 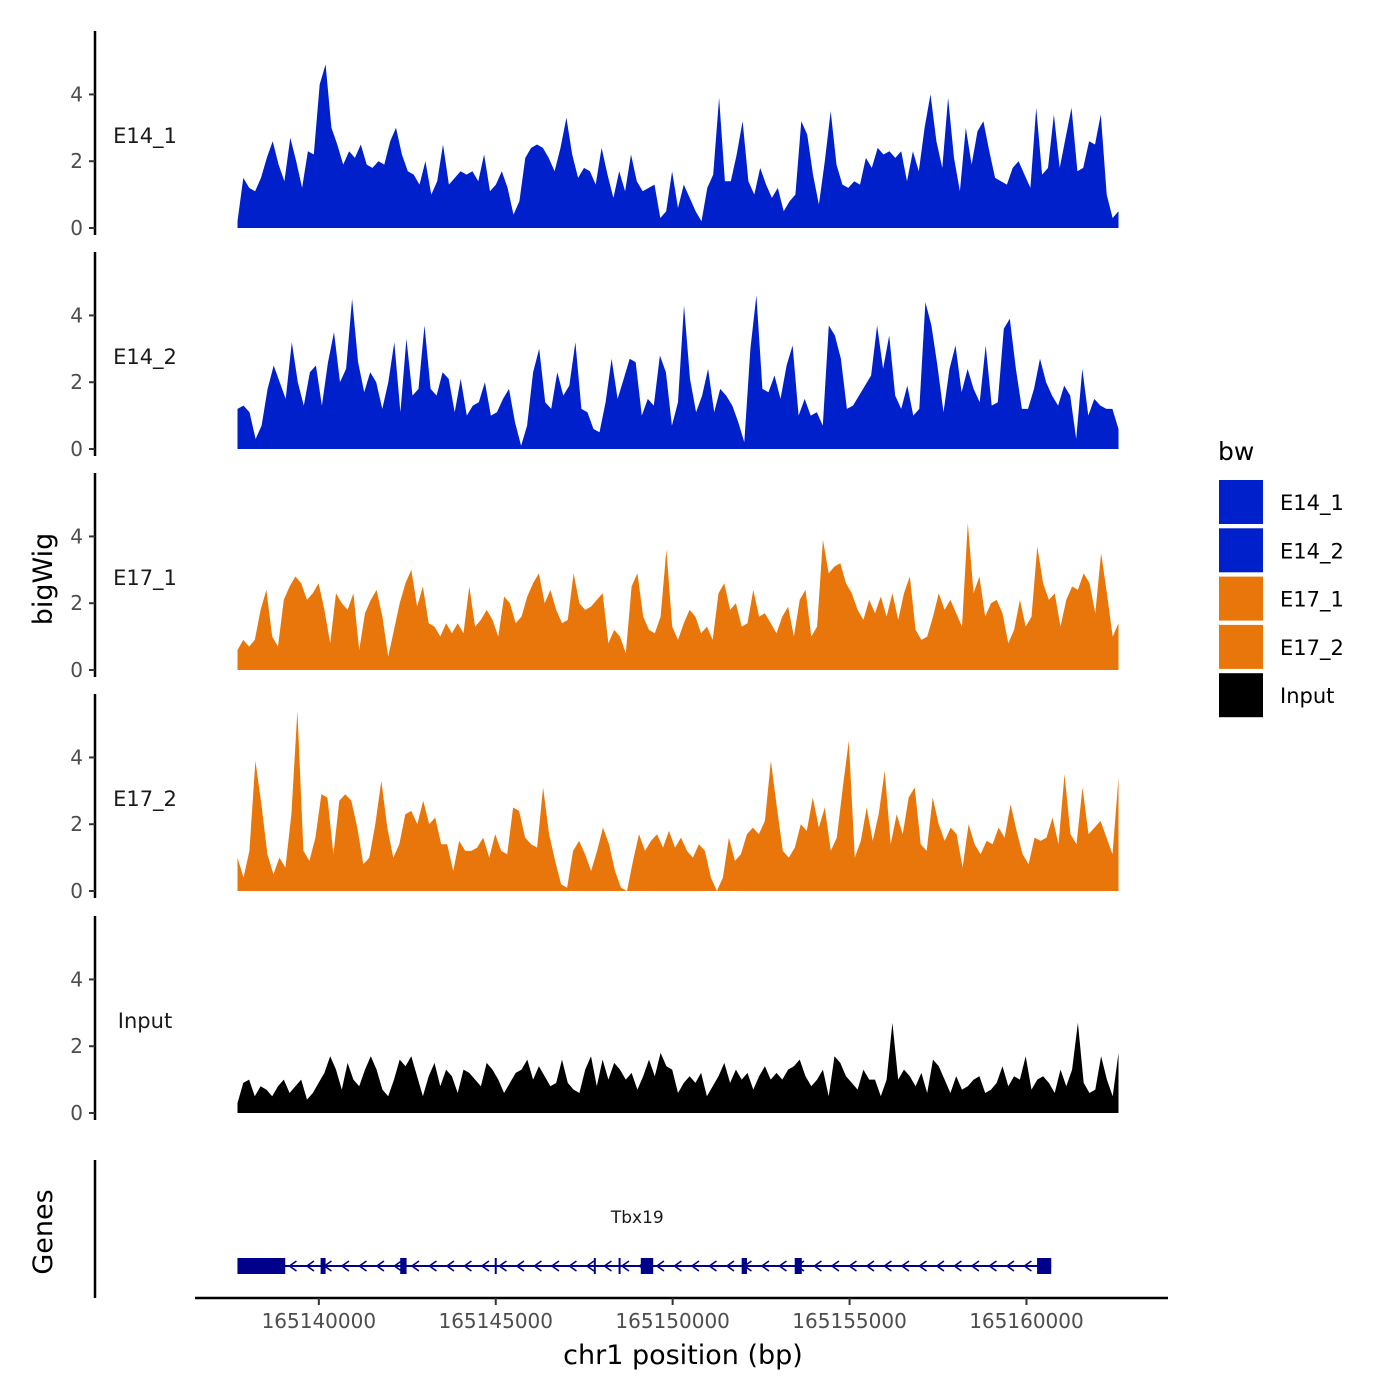 I want to click on x-tick-label: 165140000, so click(x=319, y=1321).